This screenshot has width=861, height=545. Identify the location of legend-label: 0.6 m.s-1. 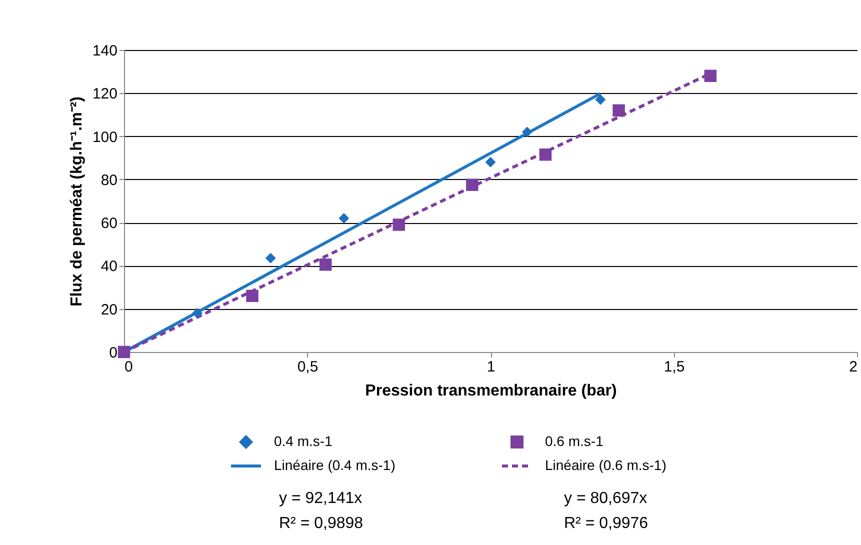
(574, 441).